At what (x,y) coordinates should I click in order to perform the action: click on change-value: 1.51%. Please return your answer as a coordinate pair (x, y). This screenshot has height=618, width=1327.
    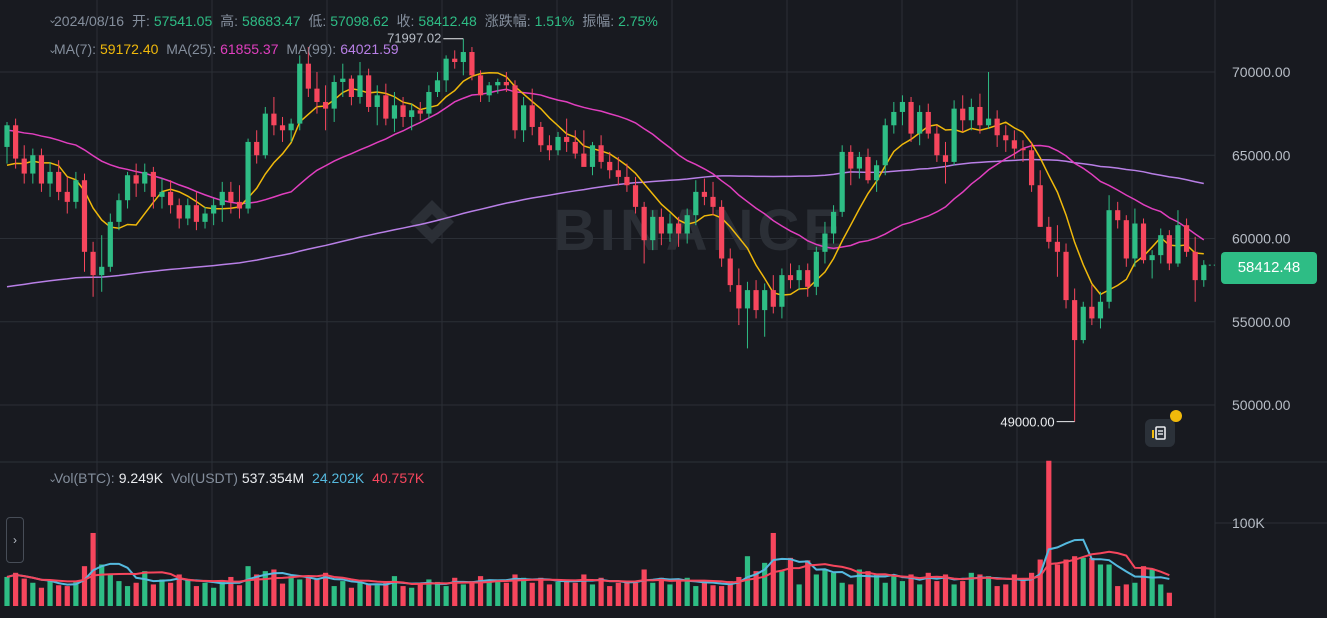
    Looking at the image, I should click on (554, 21).